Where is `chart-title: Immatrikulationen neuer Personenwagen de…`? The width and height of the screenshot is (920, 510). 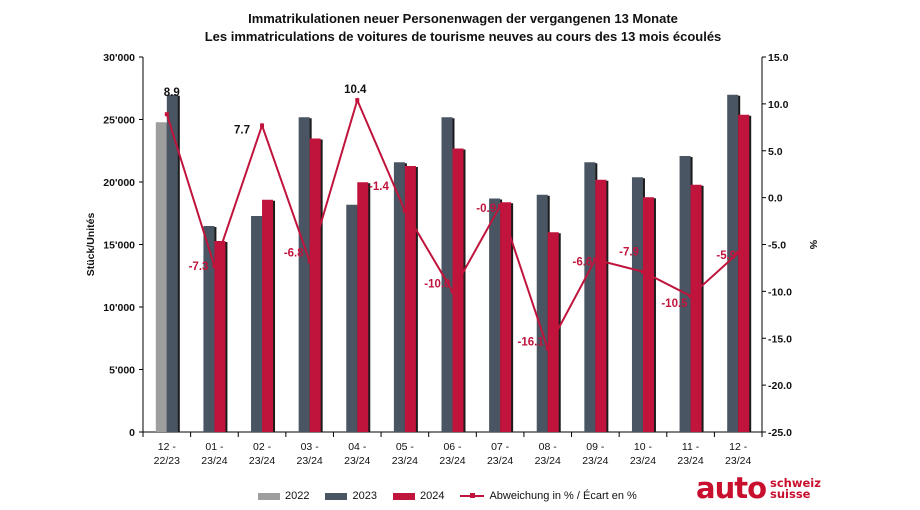 chart-title: Immatrikulationen neuer Personenwagen de… is located at coordinates (463, 18).